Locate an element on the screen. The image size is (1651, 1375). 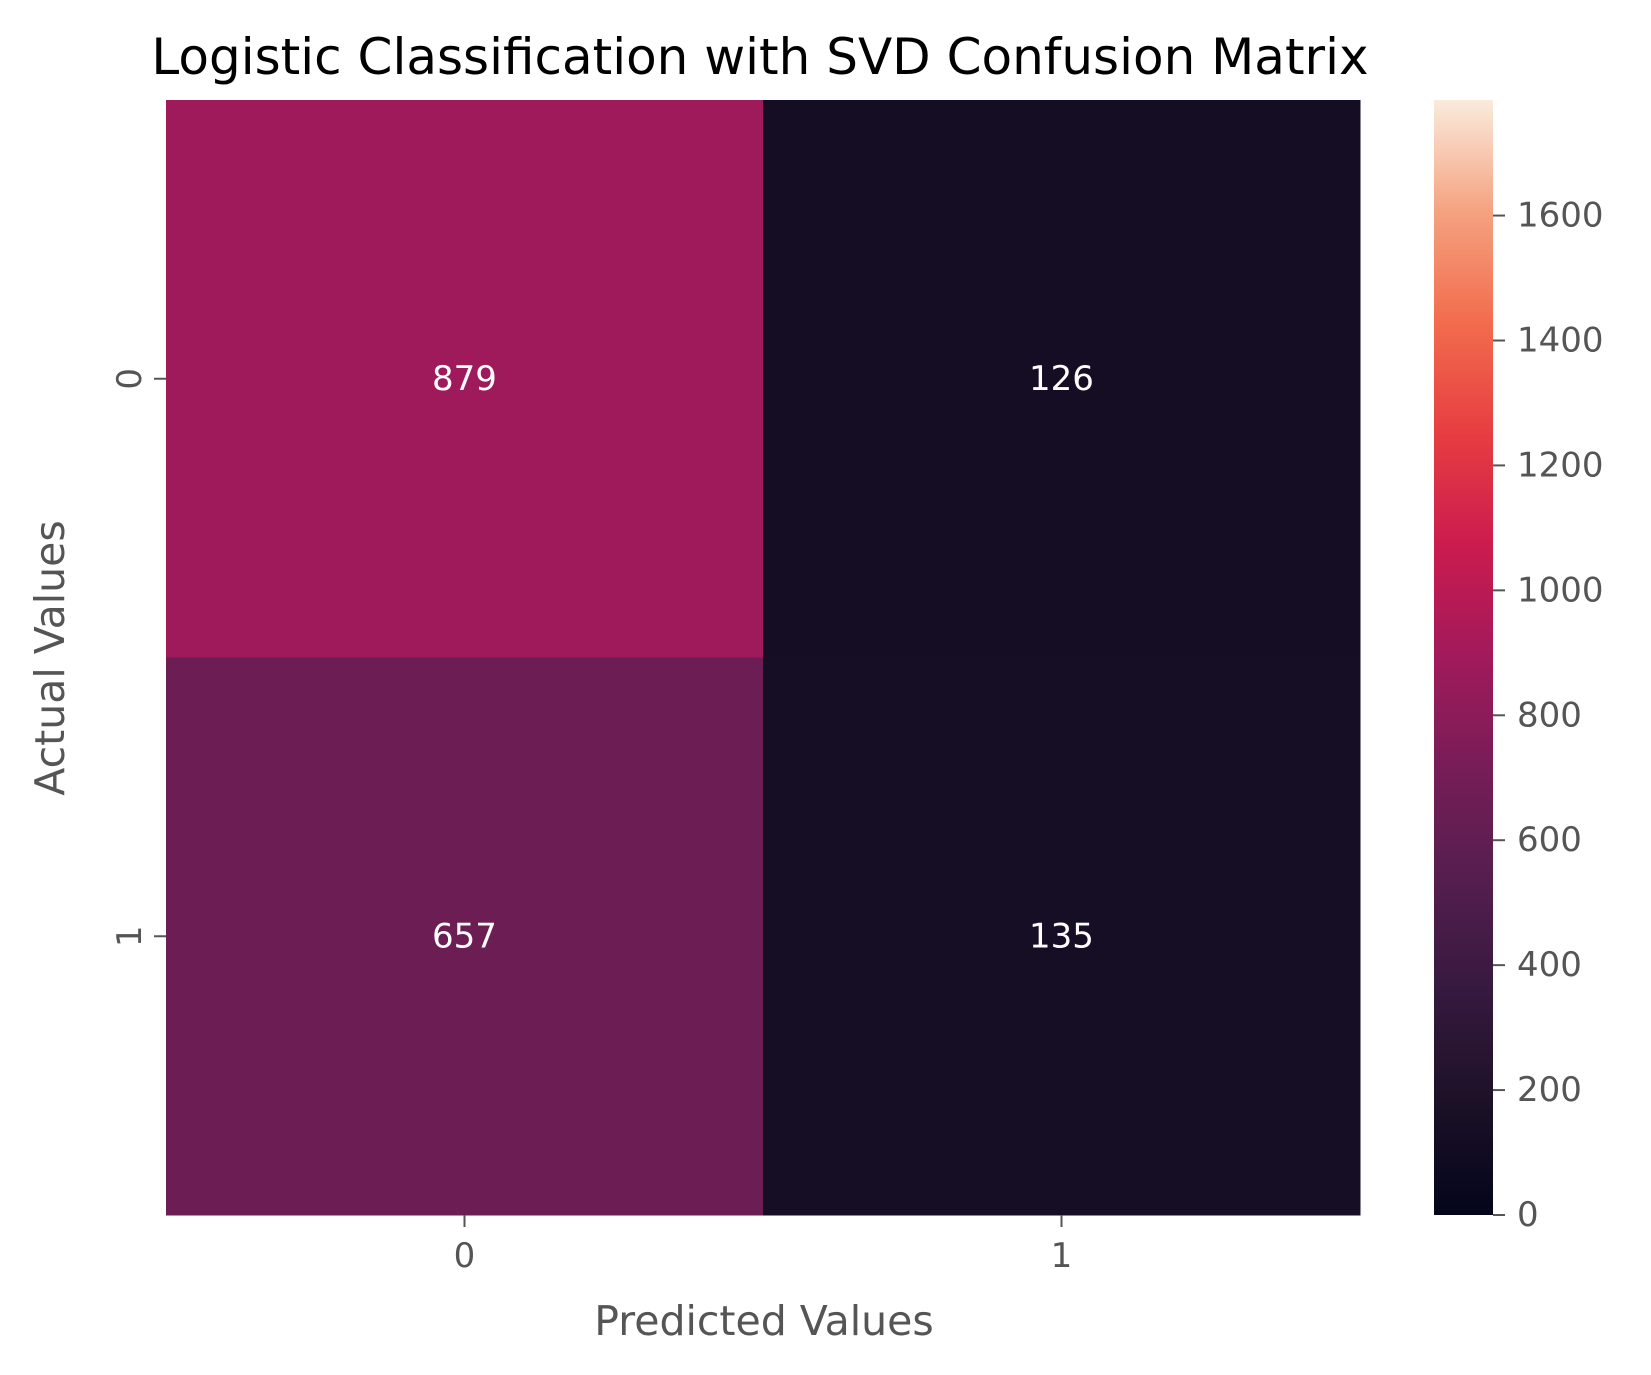
colorbar-tick-label-4: 800 is located at coordinates (1549, 715).